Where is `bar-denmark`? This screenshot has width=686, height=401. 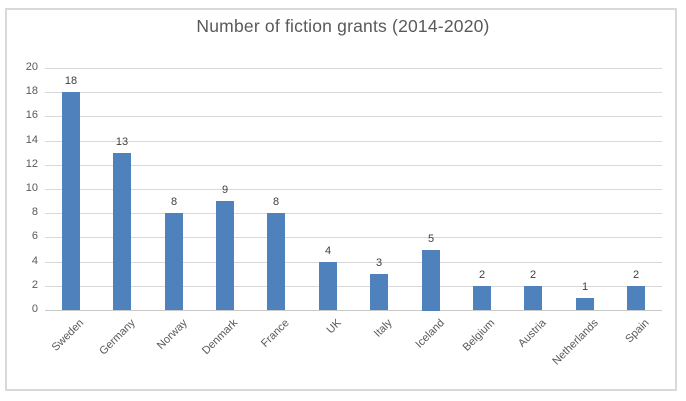 bar-denmark is located at coordinates (225, 255).